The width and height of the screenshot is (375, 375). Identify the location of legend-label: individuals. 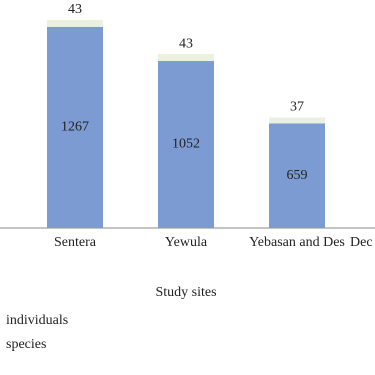
(37, 320).